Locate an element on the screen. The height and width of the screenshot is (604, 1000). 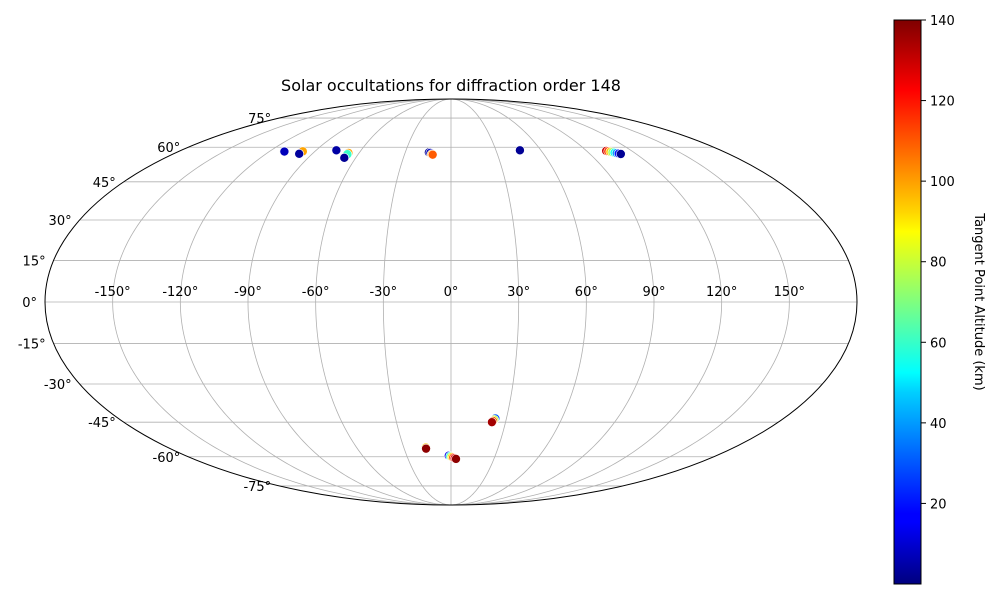
longitude-tick-label: -60° is located at coordinates (316, 292).